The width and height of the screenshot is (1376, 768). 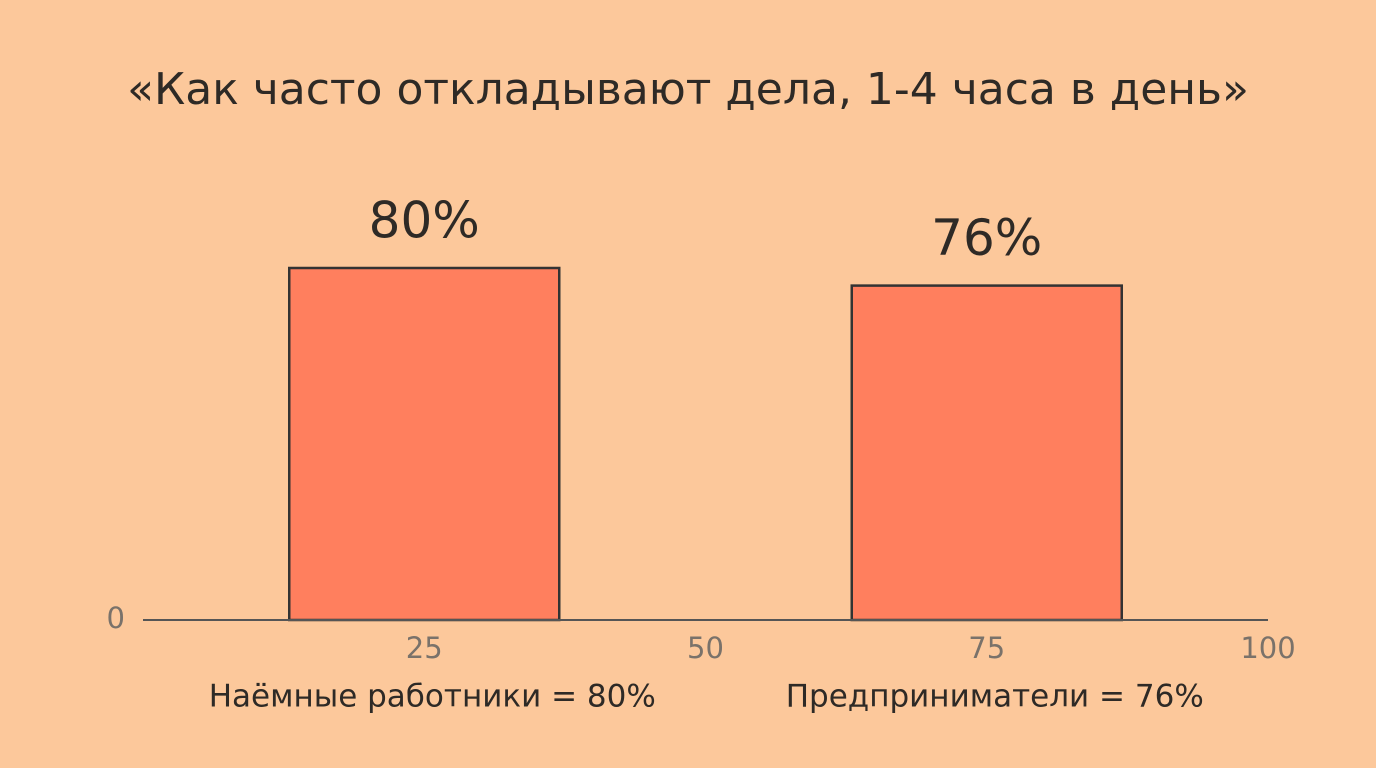 What do you see at coordinates (995, 697) in the screenshot?
I see `bar-label: Предприниматели = 76%` at bounding box center [995, 697].